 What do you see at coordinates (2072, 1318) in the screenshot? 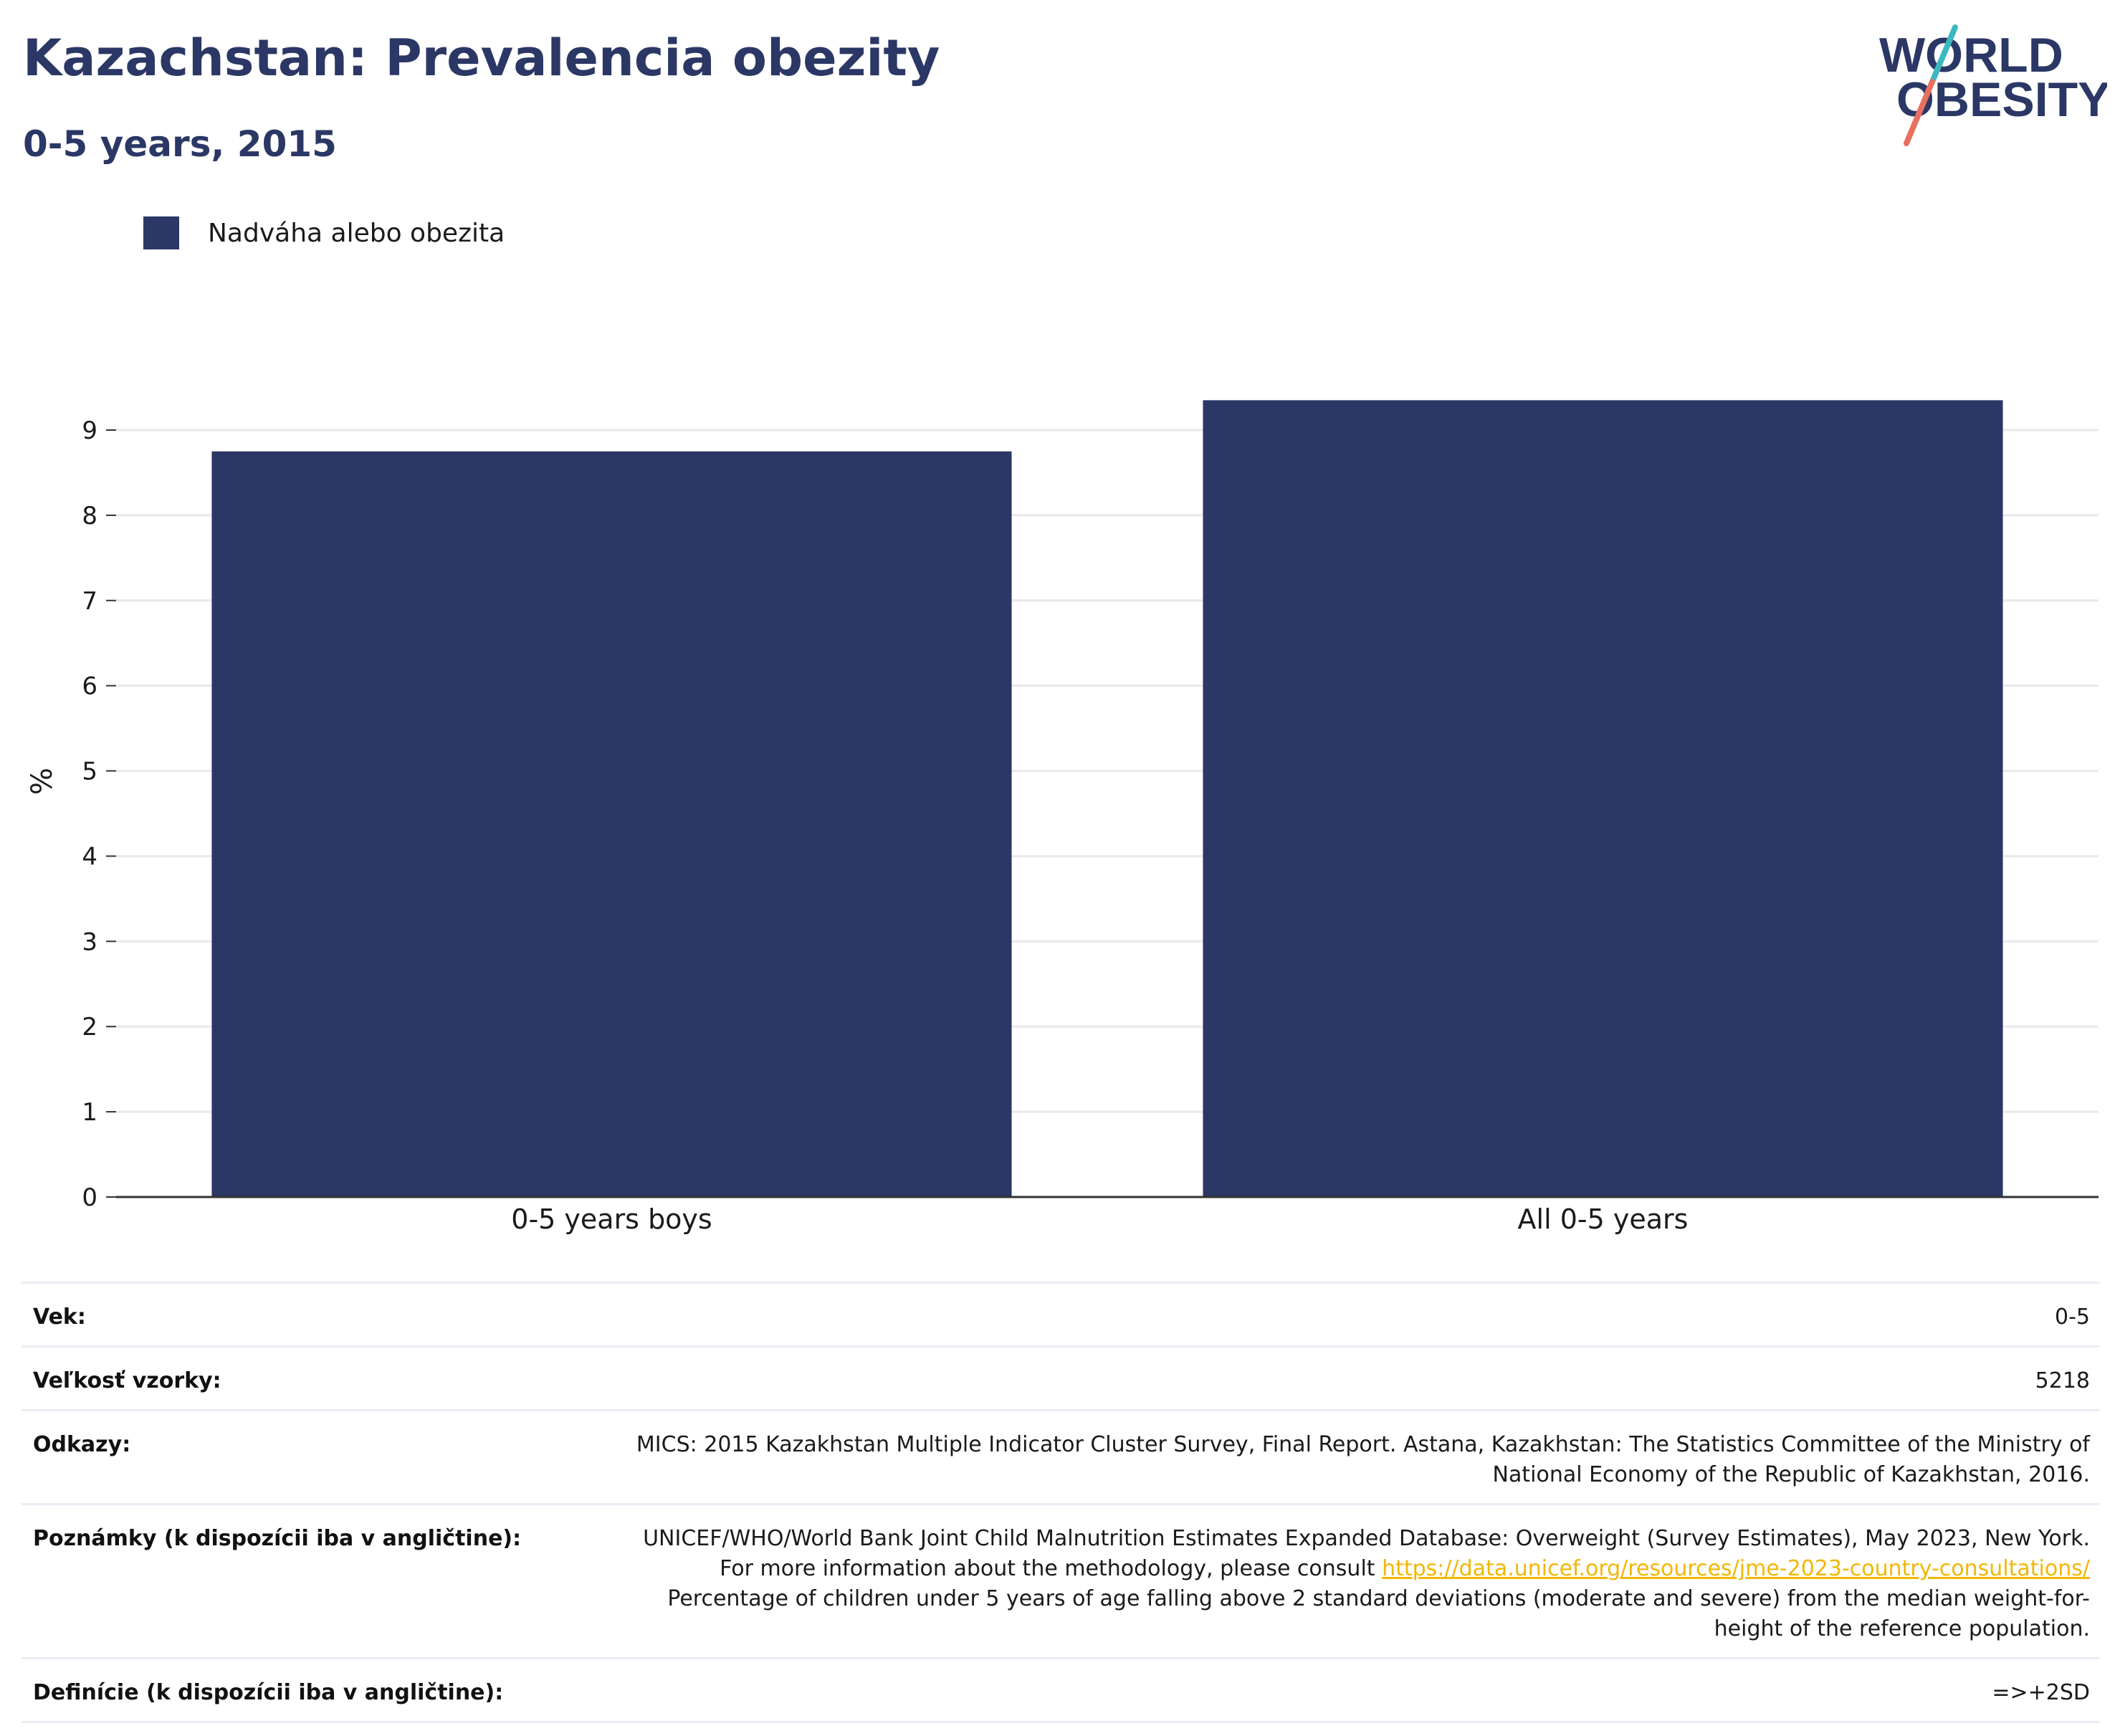
I see `age-value: 0-5` at bounding box center [2072, 1318].